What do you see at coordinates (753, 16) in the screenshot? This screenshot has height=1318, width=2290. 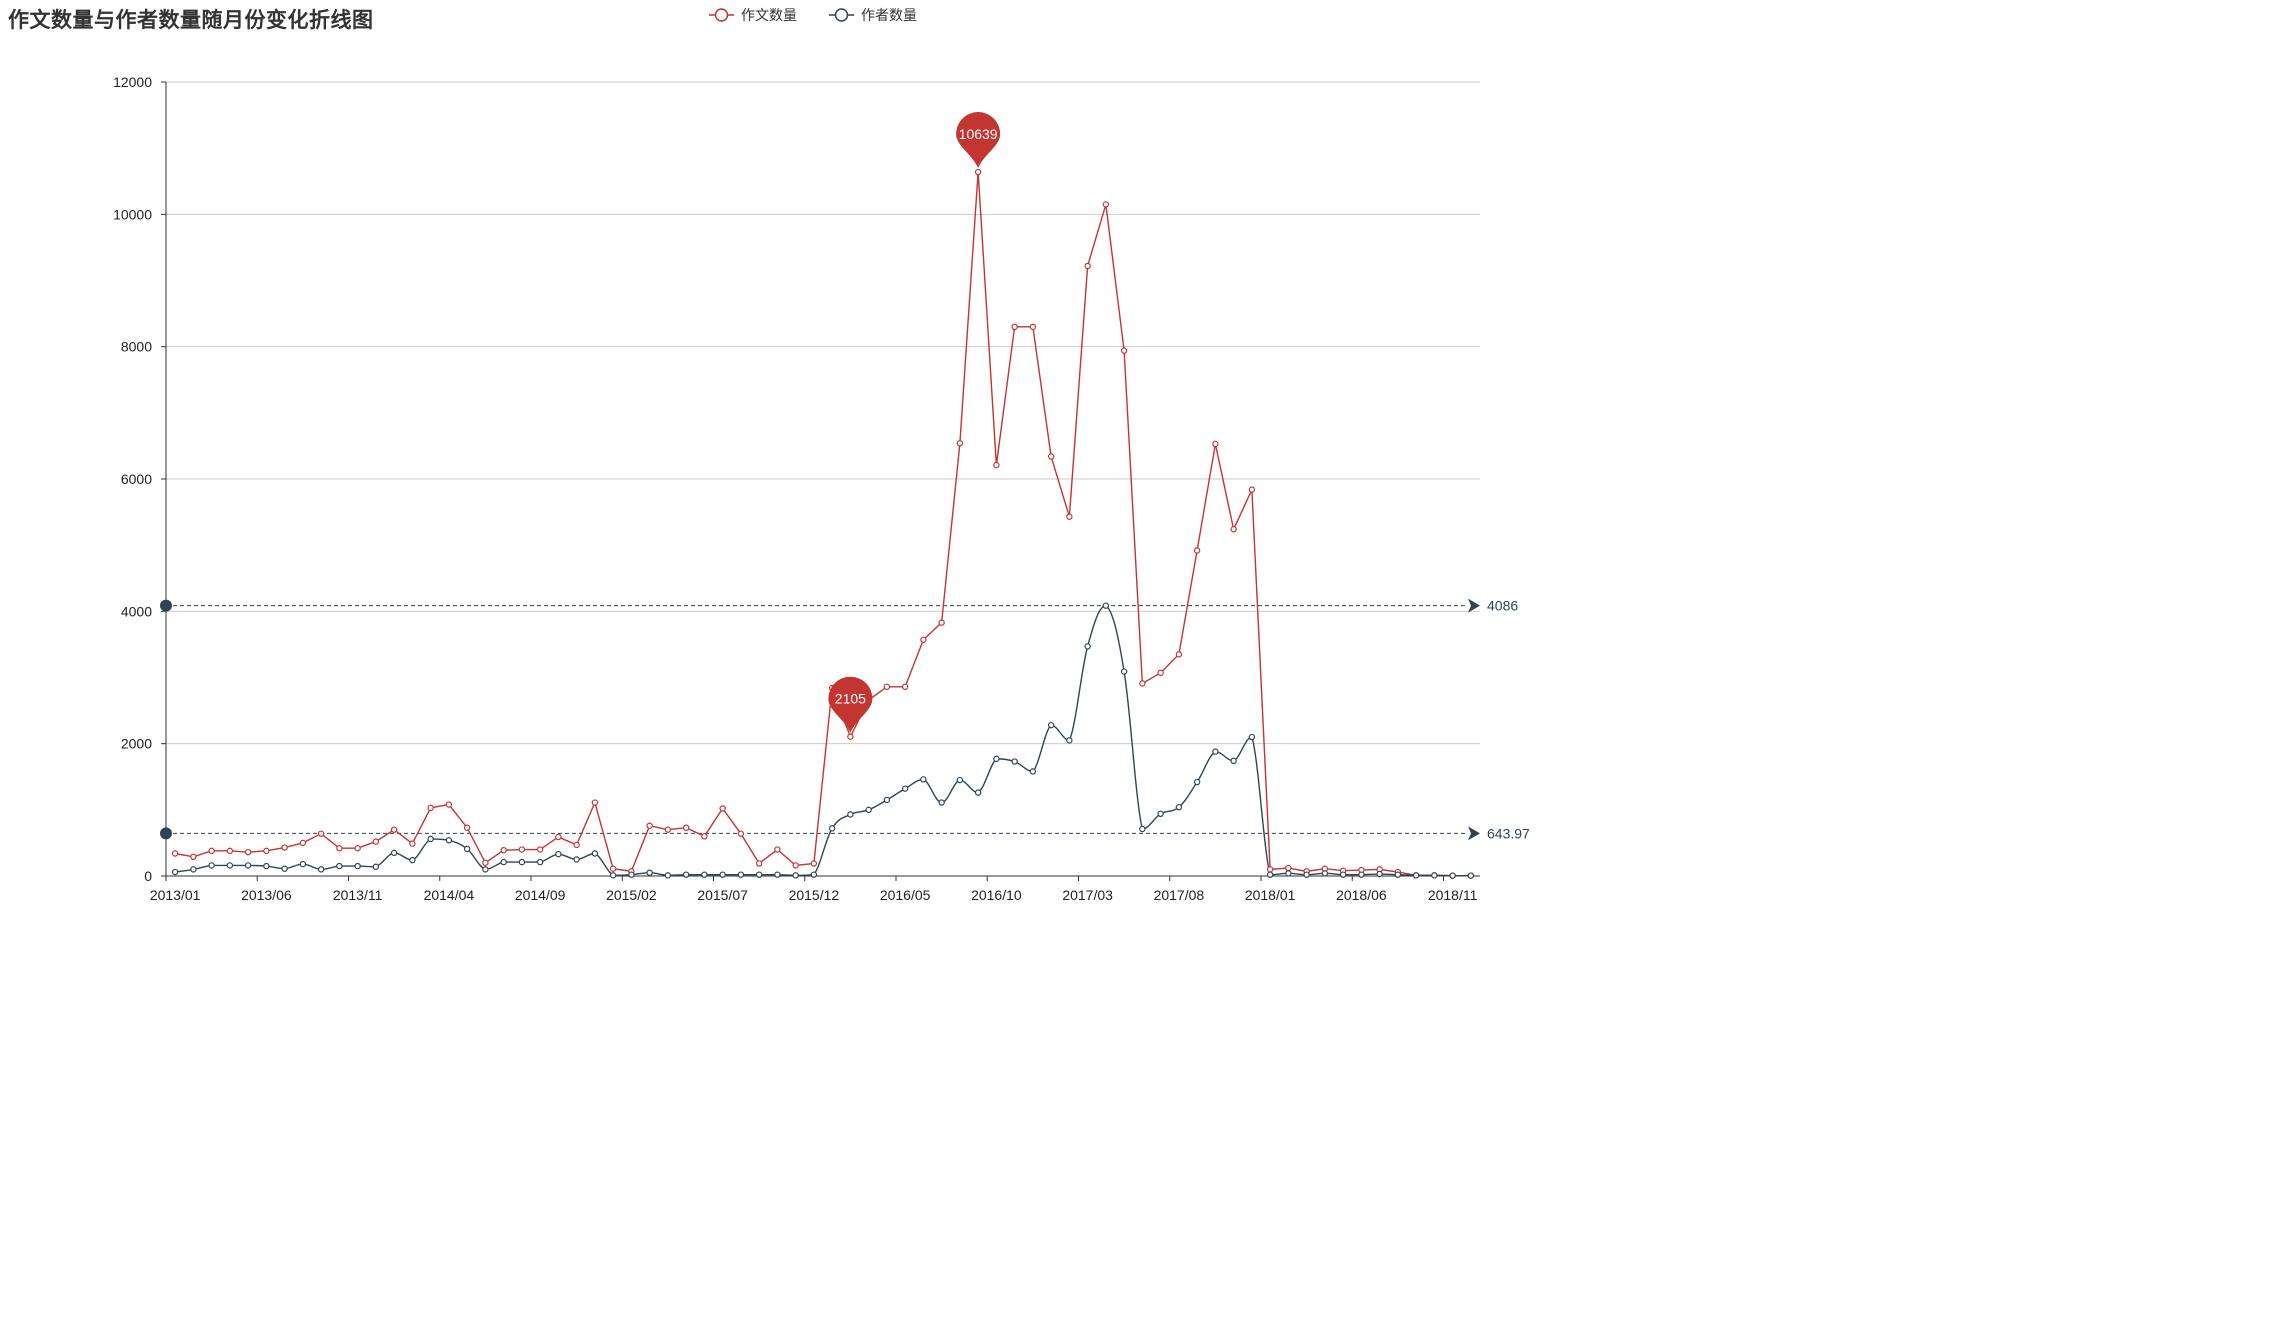 I see `legend-item-1: 作文数量` at bounding box center [753, 16].